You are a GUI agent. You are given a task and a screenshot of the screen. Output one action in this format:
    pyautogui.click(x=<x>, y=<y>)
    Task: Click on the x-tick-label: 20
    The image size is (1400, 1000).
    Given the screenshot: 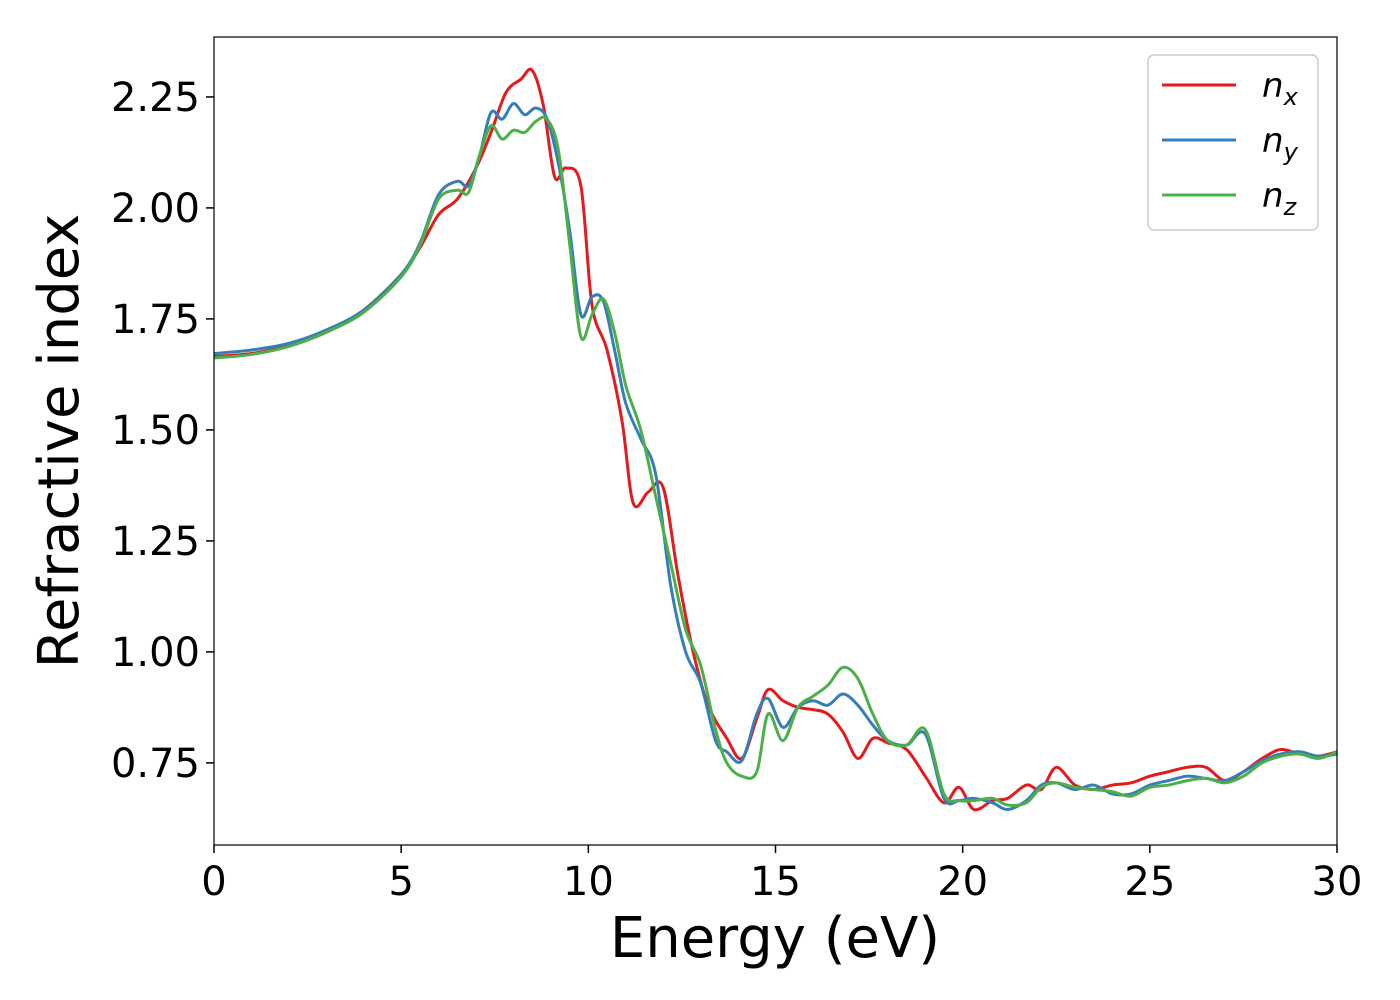 What is the action you would take?
    pyautogui.click(x=962, y=882)
    